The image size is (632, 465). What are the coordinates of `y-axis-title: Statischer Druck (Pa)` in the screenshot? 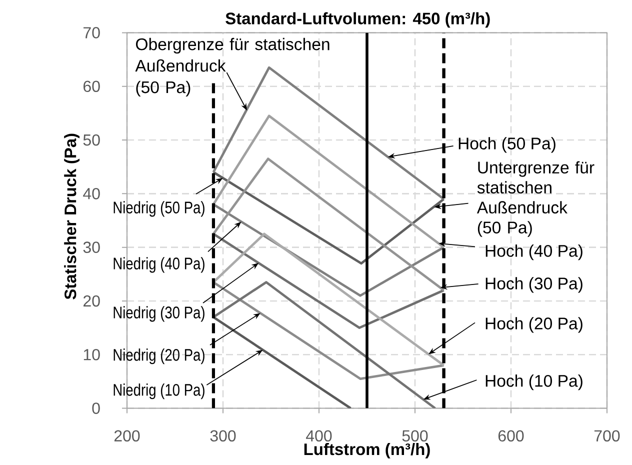 It's located at (72, 217).